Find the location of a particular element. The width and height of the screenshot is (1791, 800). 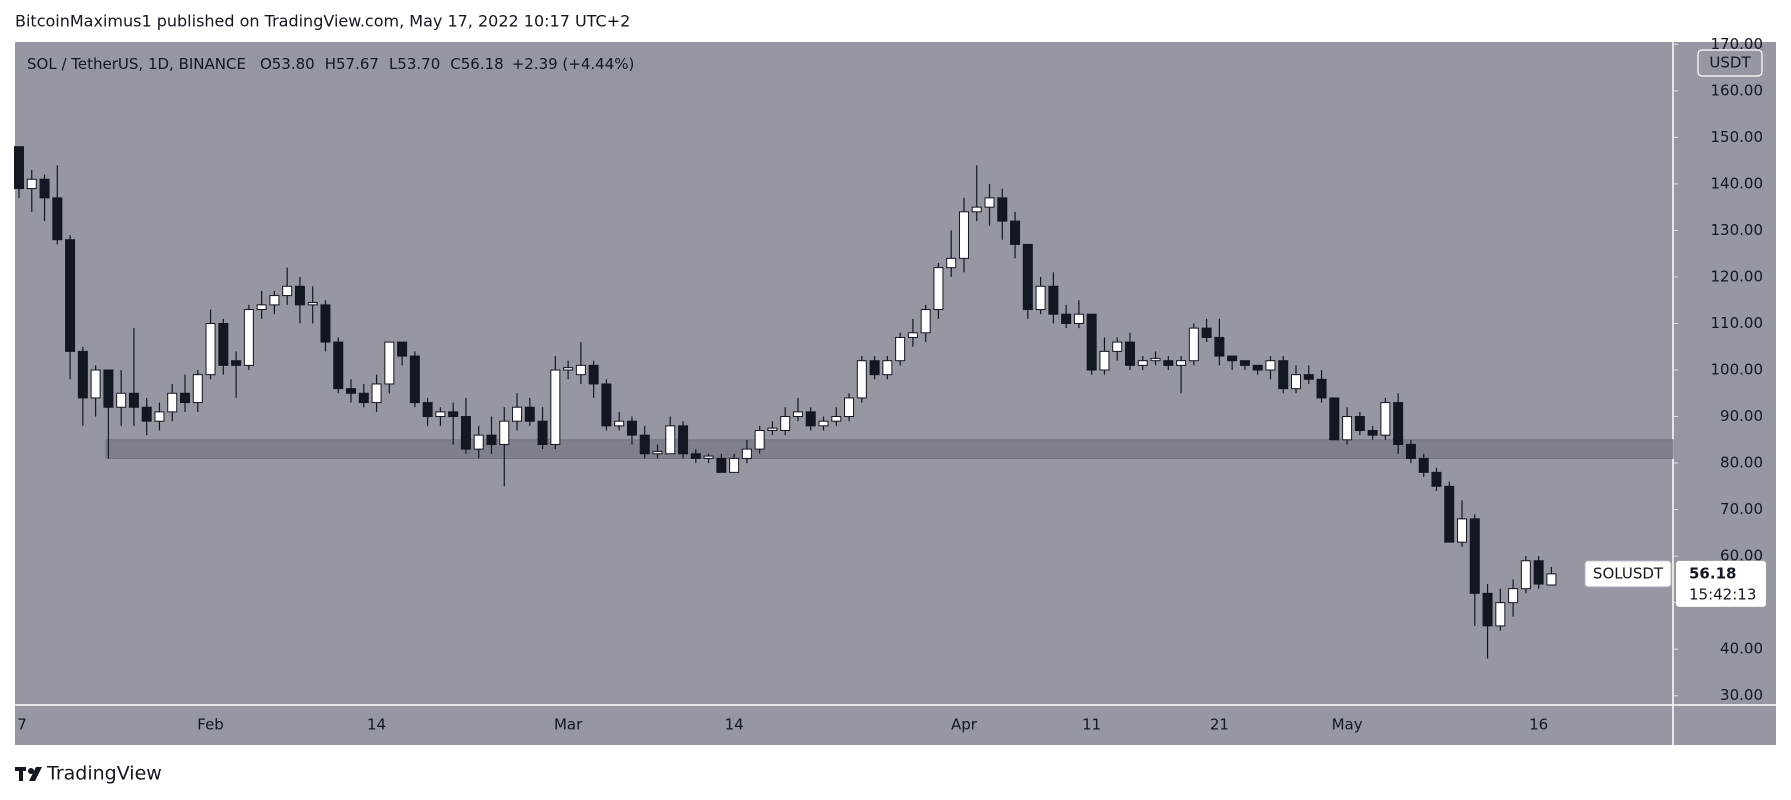

y-tick-label: 60.00 is located at coordinates (1741, 556).